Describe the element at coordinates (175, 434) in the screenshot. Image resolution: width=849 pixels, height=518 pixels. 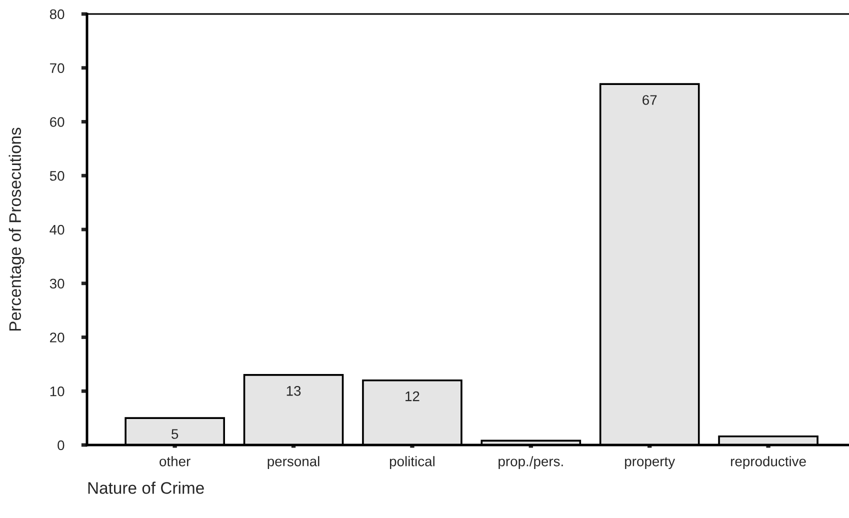
I see `data-label: 5` at that location.